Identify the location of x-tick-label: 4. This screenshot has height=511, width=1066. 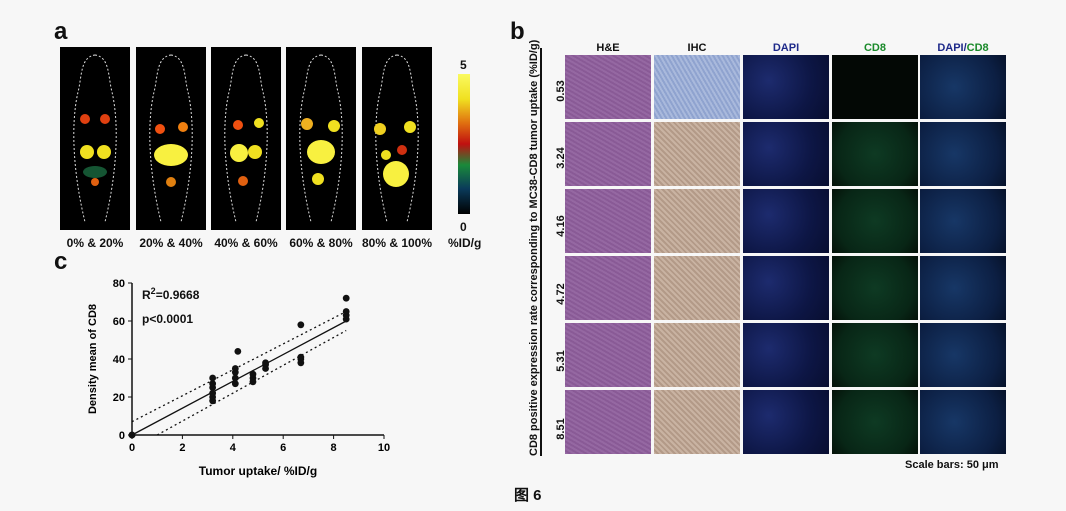
(233, 448).